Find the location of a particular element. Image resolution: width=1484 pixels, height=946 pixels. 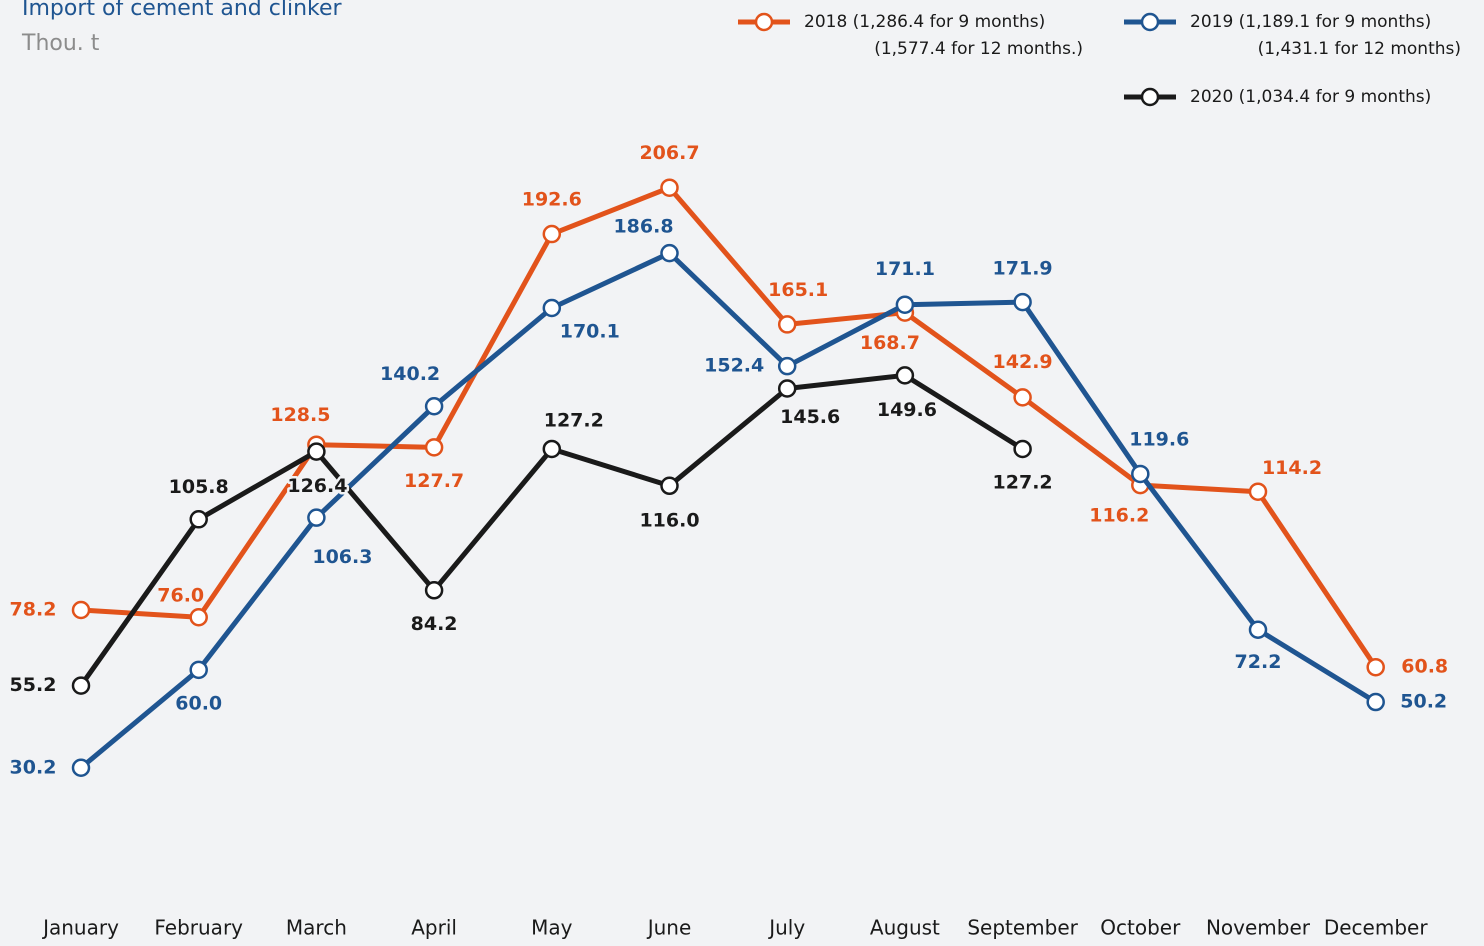

data-label: 152.4 is located at coordinates (734, 366).